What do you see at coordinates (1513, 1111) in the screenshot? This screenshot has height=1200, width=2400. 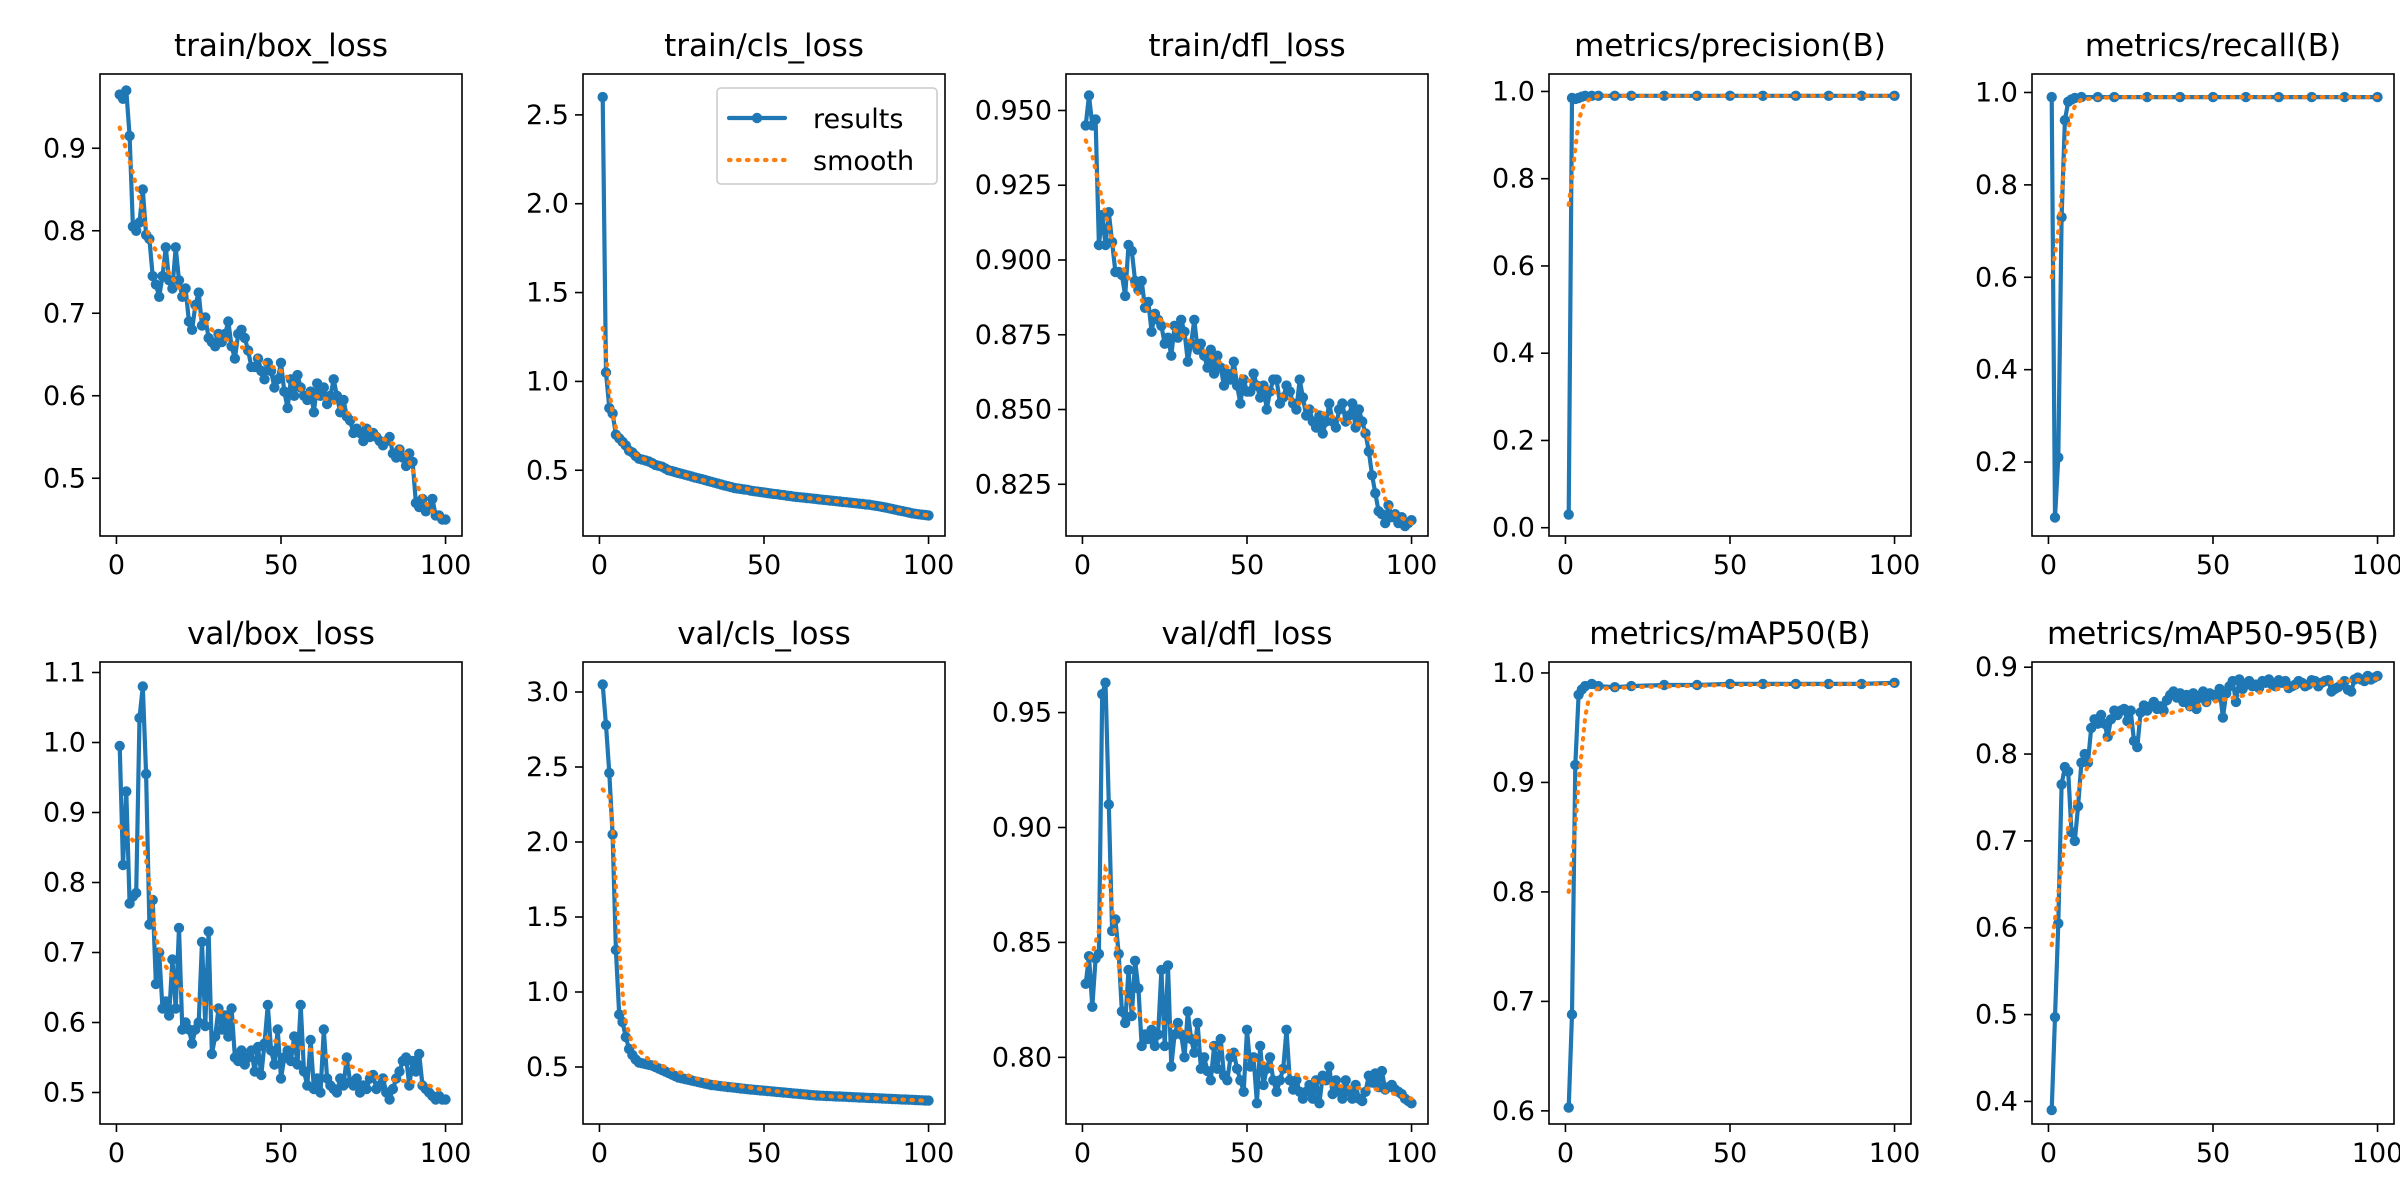 I see `y-tick-label: 0.6` at bounding box center [1513, 1111].